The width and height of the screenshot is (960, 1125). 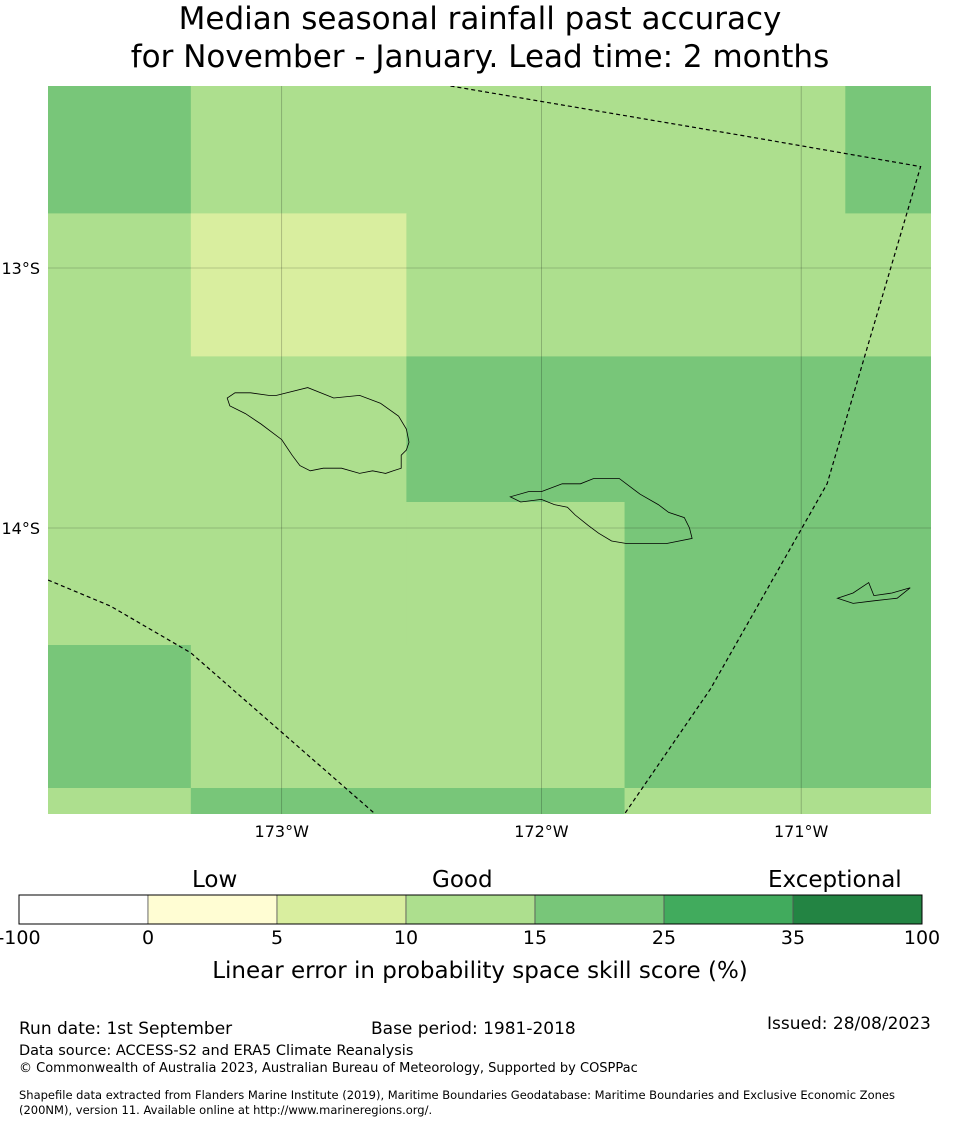 I want to click on eez-boundary-line, so click(x=212, y=696).